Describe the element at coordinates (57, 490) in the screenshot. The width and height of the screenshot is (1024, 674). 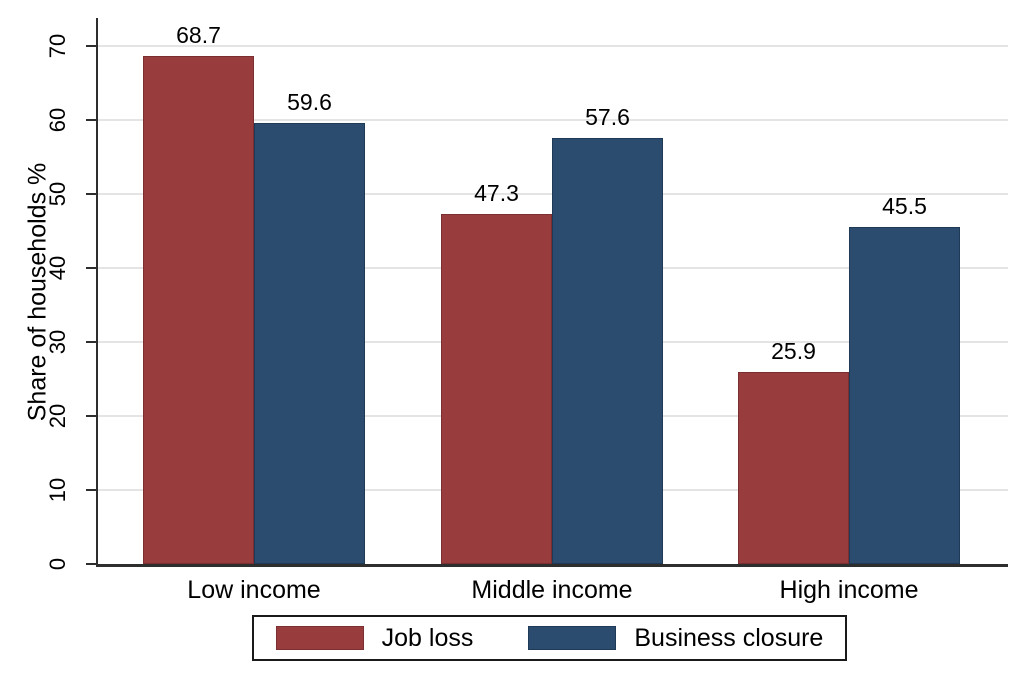
I see `y-tick-label-10: 10` at that location.